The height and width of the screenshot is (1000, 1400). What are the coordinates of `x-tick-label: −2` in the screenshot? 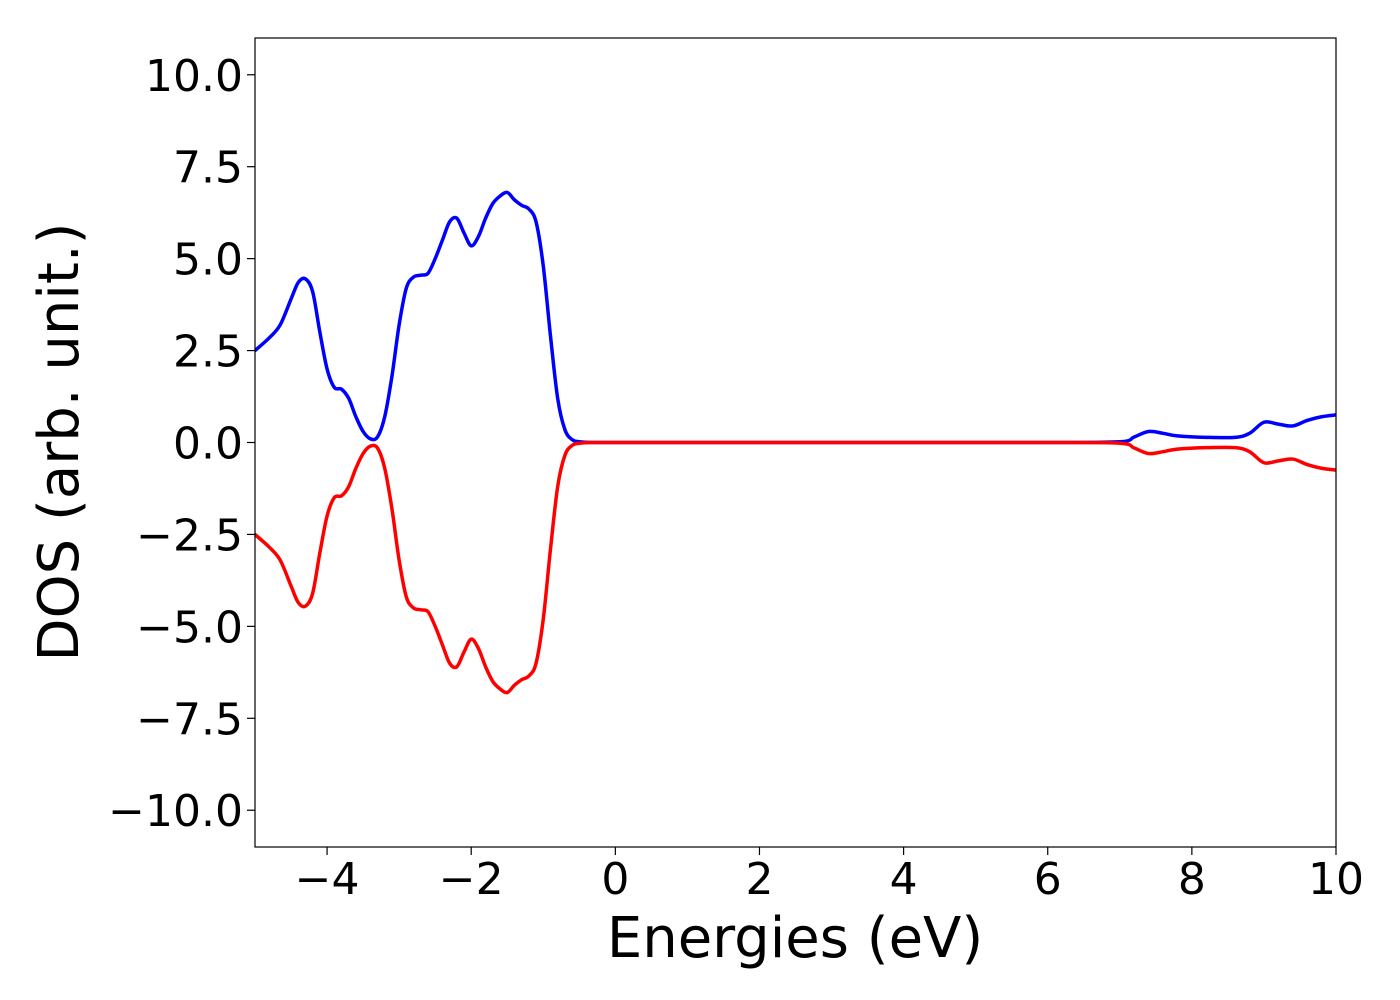 It's located at (471, 879).